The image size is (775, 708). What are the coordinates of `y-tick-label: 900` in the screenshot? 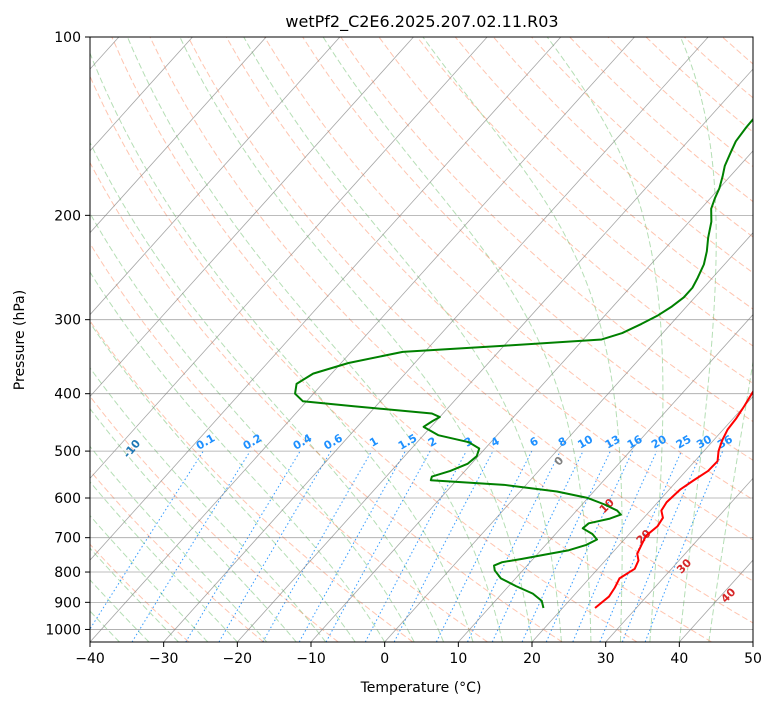 It's located at (67, 603).